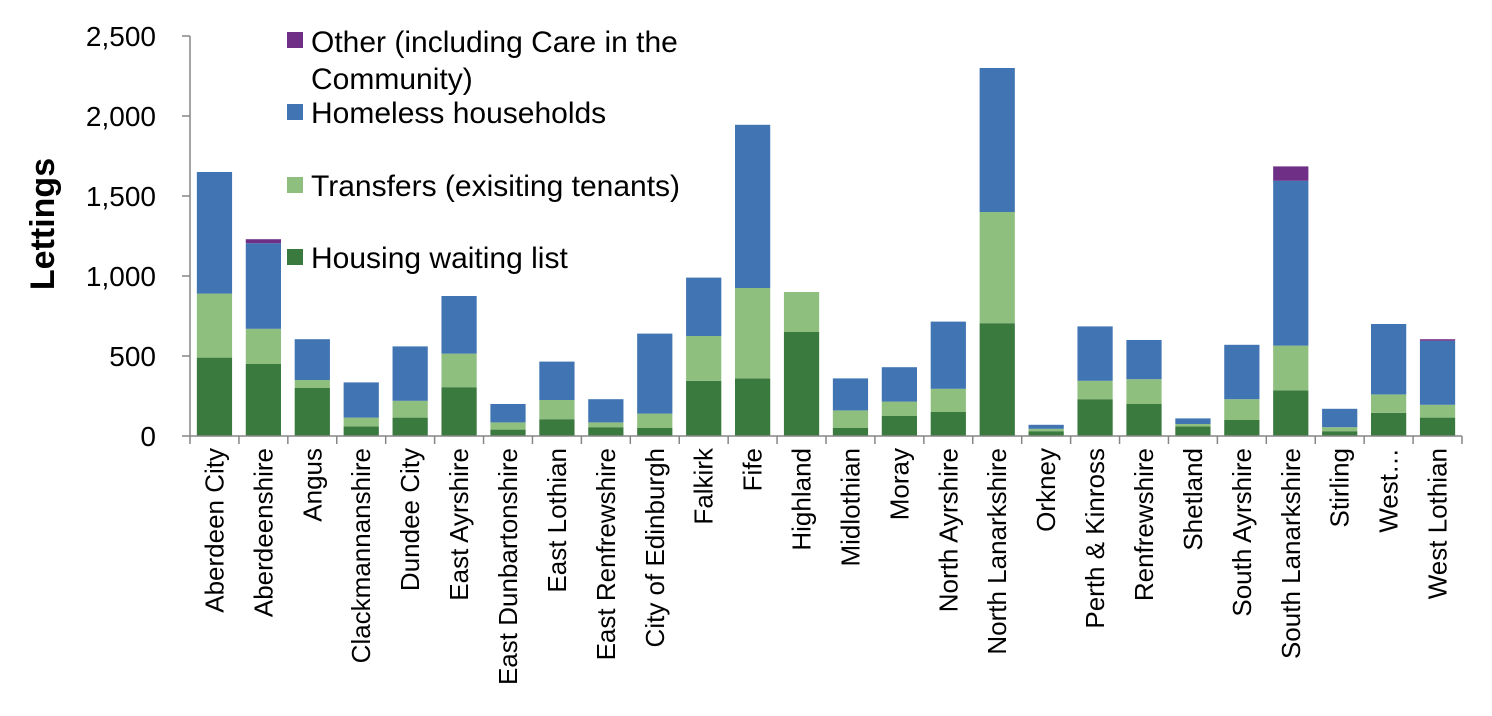 Image resolution: width=1492 pixels, height=716 pixels. I want to click on x-tick-label: Highland, so click(802, 499).